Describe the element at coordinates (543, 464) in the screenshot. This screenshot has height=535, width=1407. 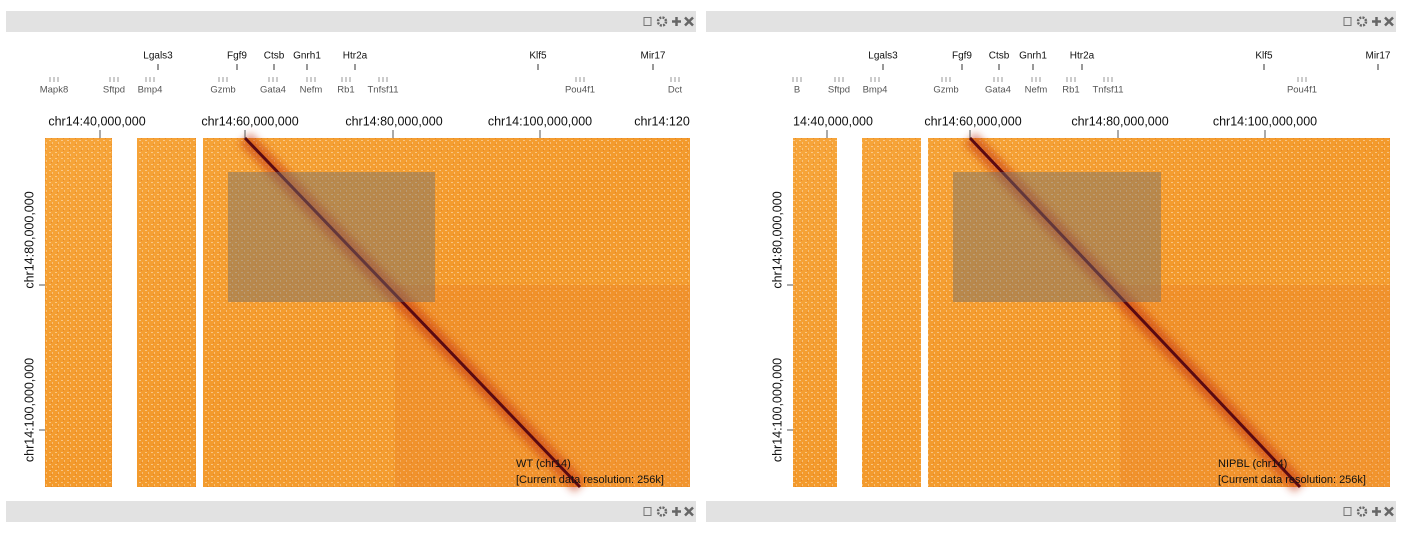
I see `dataset-label: WT (chr14)` at that location.